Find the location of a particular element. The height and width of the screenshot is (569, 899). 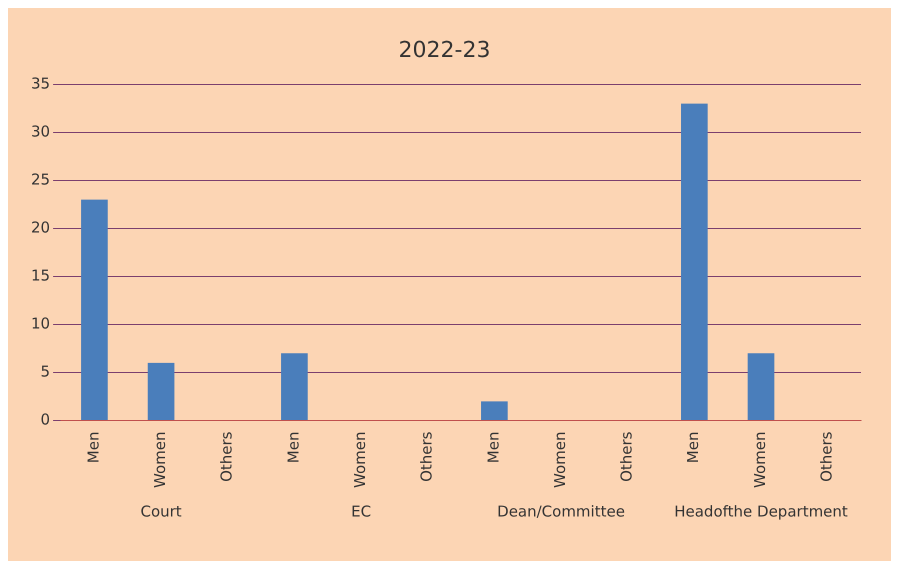

text: Dean/Committee is located at coordinates (561, 511).